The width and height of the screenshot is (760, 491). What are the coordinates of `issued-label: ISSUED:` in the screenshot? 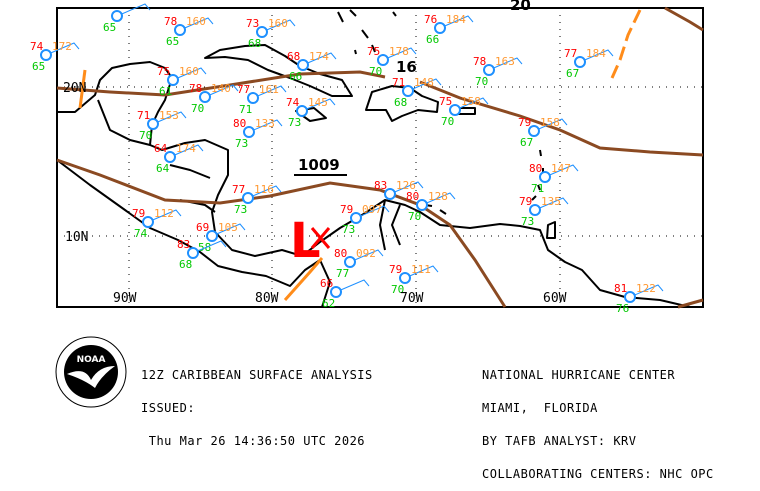 It's located at (168, 408).